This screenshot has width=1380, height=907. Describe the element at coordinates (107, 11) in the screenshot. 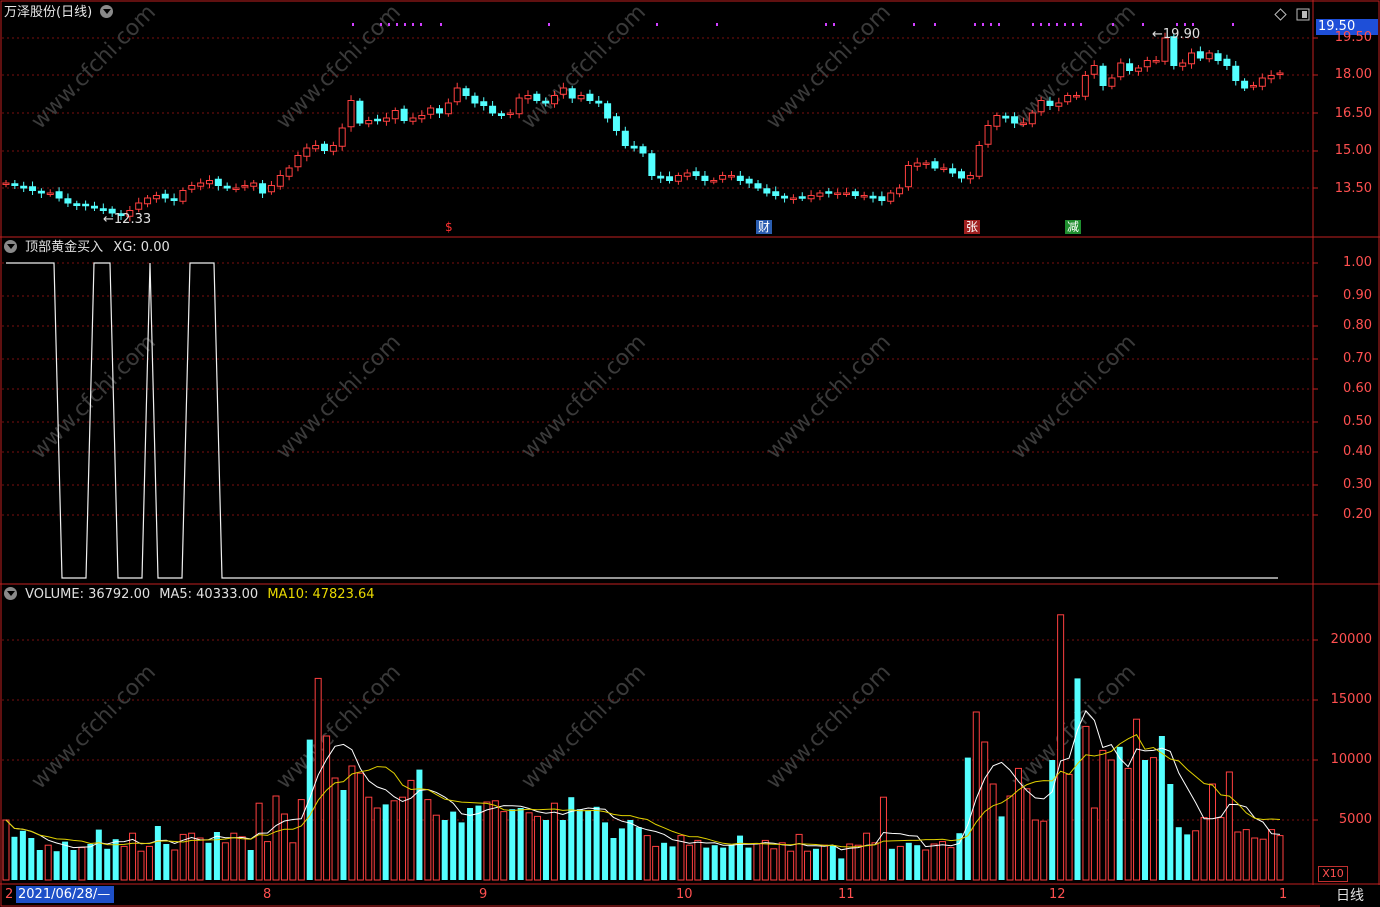

I see `title-dropdown-icon` at that location.